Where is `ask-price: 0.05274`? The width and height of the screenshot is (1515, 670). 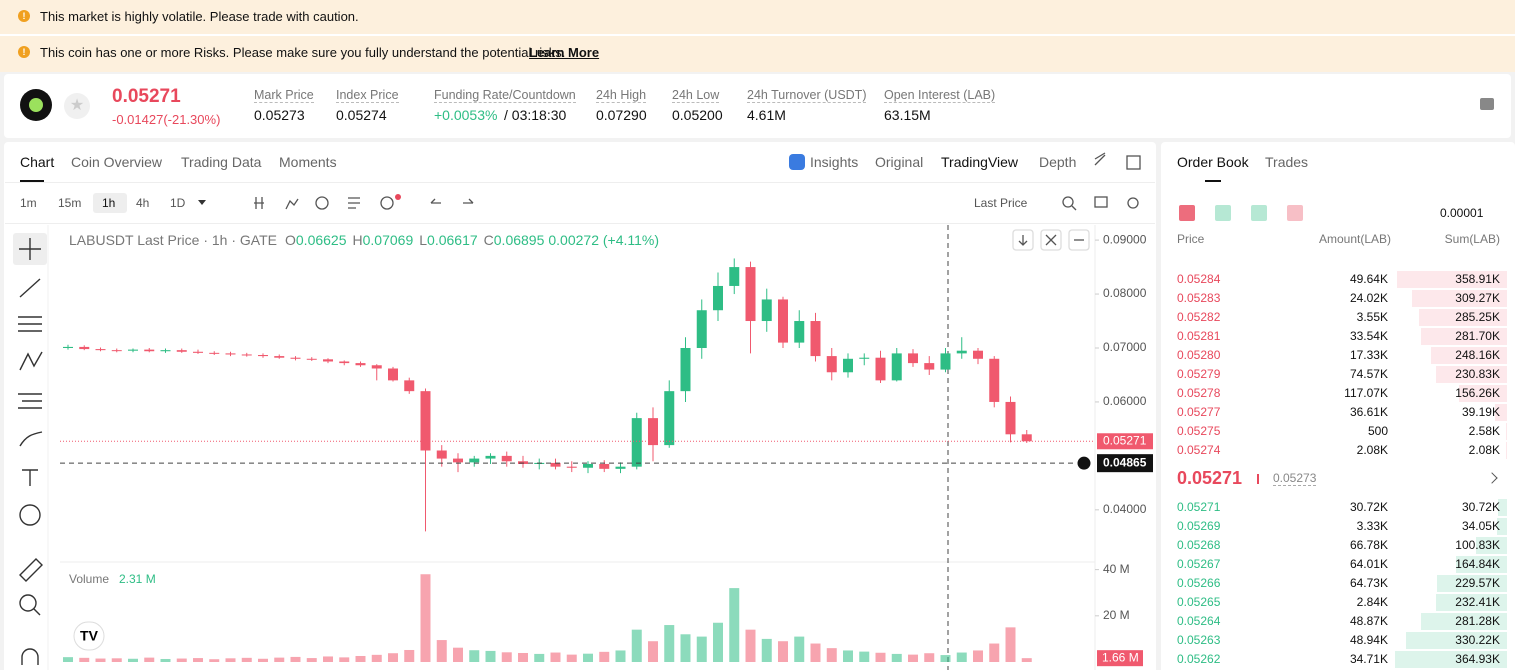
ask-price: 0.05274 is located at coordinates (1199, 450).